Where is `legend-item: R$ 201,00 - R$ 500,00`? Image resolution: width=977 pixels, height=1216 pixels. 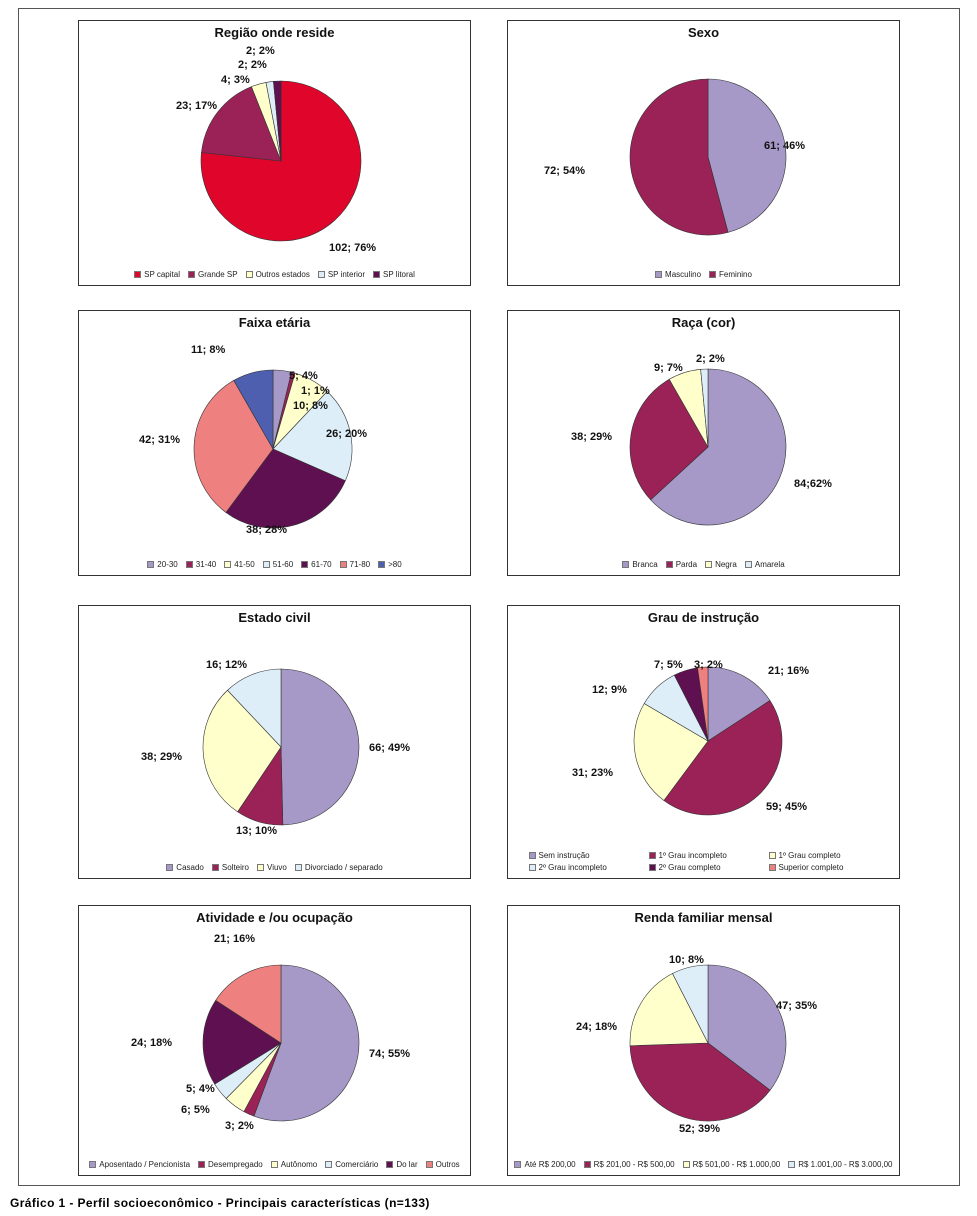 legend-item: R$ 201,00 - R$ 500,00 is located at coordinates (629, 1164).